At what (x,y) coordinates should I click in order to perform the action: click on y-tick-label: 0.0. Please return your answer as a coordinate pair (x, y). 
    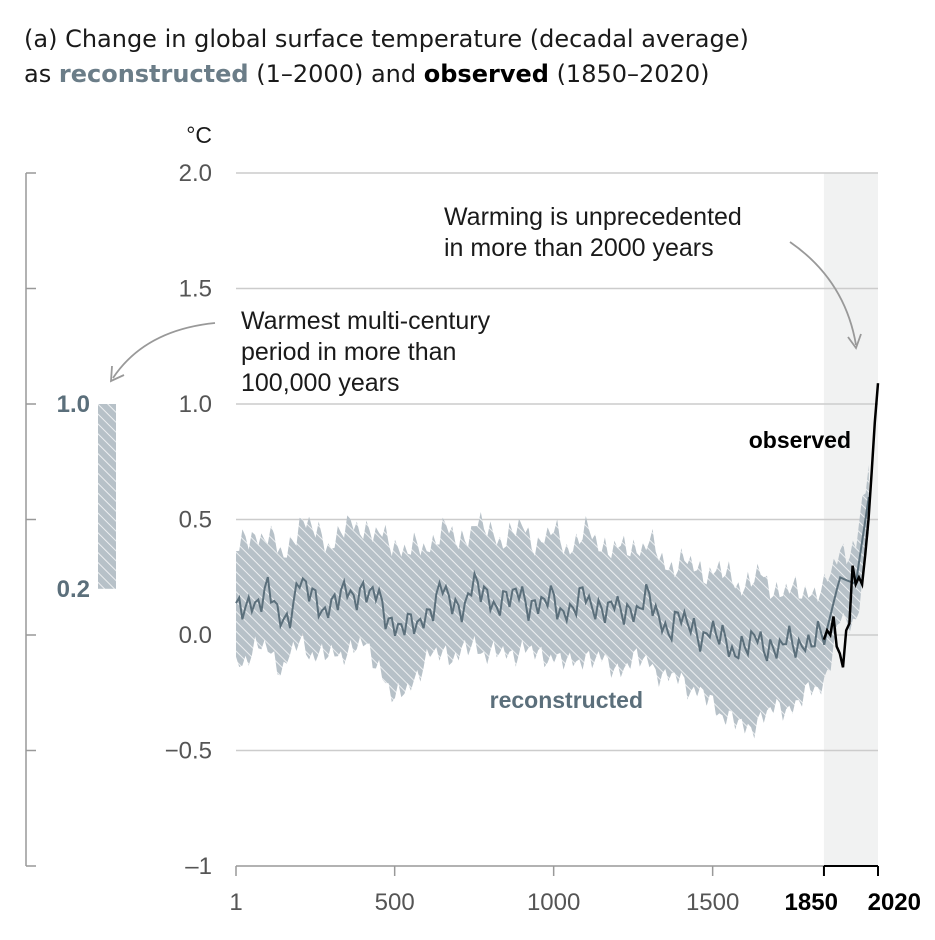
    Looking at the image, I should click on (195, 635).